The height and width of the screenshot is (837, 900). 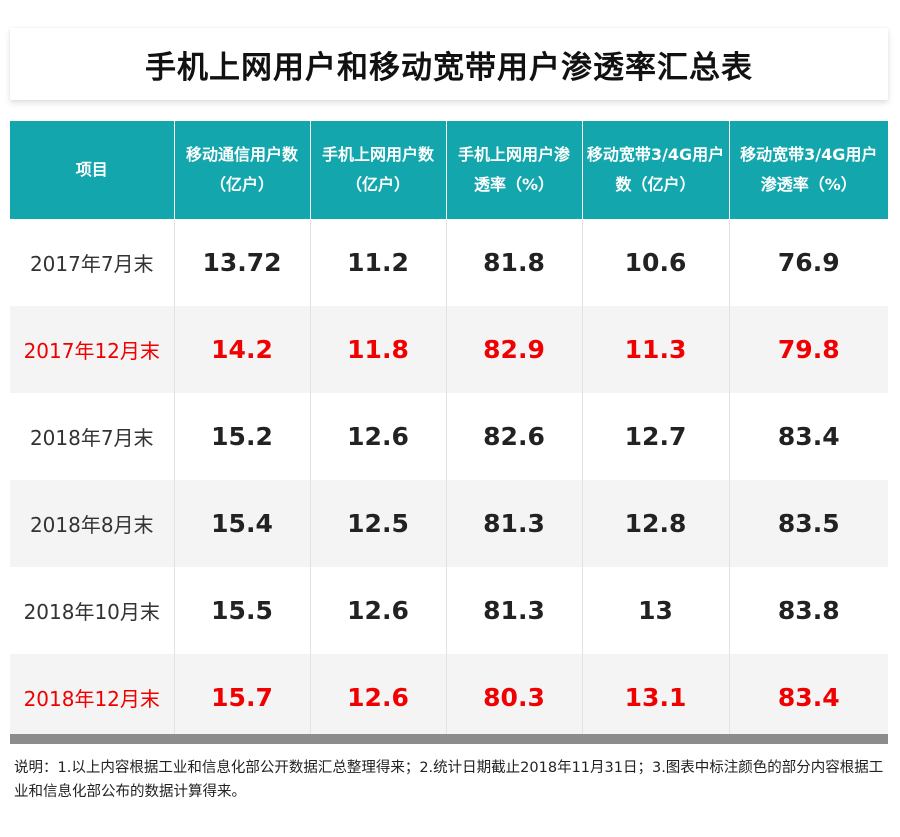 What do you see at coordinates (514, 262) in the screenshot?
I see `cell-mobile-internet-penetration: 81.8` at bounding box center [514, 262].